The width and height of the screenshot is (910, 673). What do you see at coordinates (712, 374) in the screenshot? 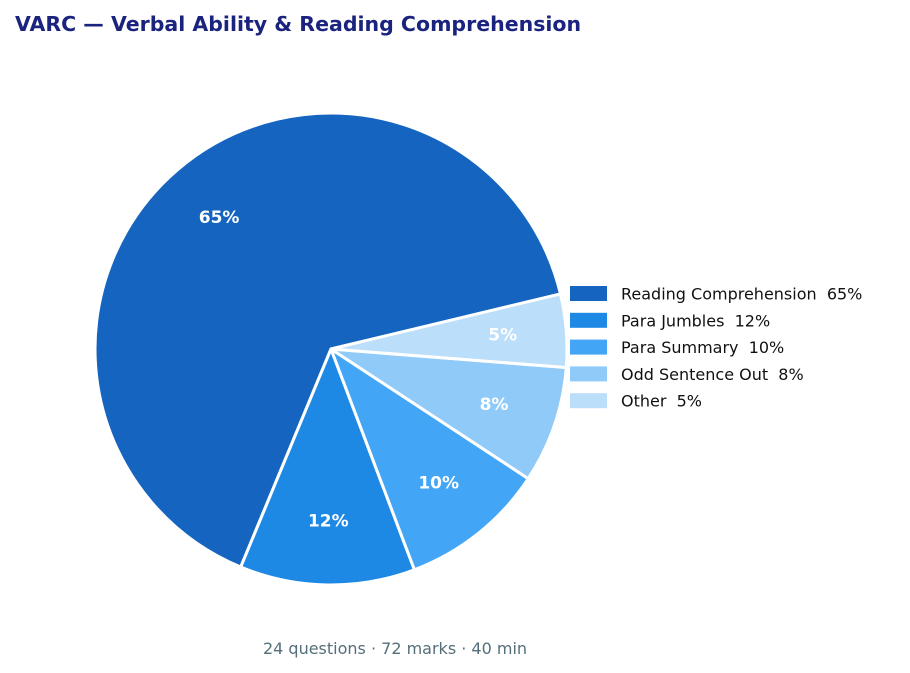
I see `legend-label-odd-sentence-out: Odd Sentence Out 8%` at bounding box center [712, 374].